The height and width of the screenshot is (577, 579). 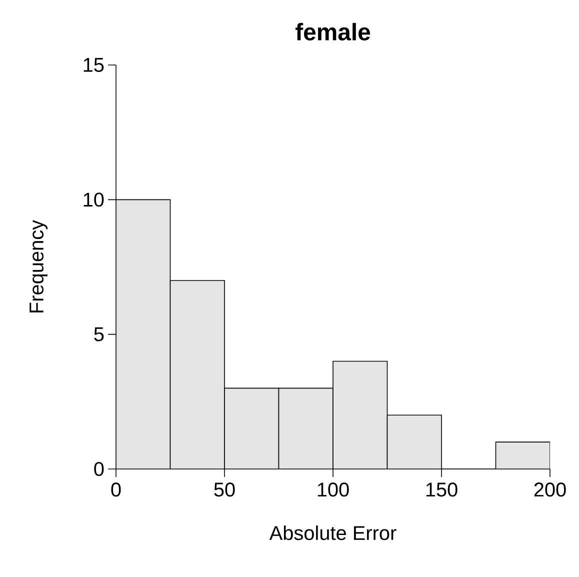 What do you see at coordinates (442, 489) in the screenshot?
I see `x-tick-label: 150` at bounding box center [442, 489].